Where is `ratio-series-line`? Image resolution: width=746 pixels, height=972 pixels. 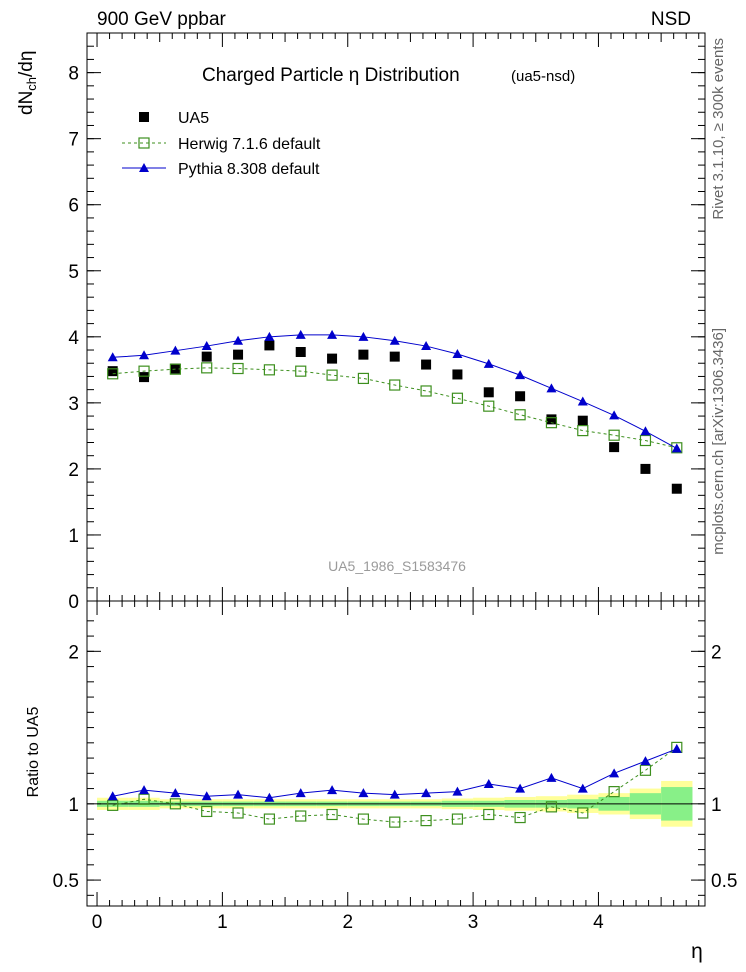
ratio-series-line is located at coordinates (395, 784).